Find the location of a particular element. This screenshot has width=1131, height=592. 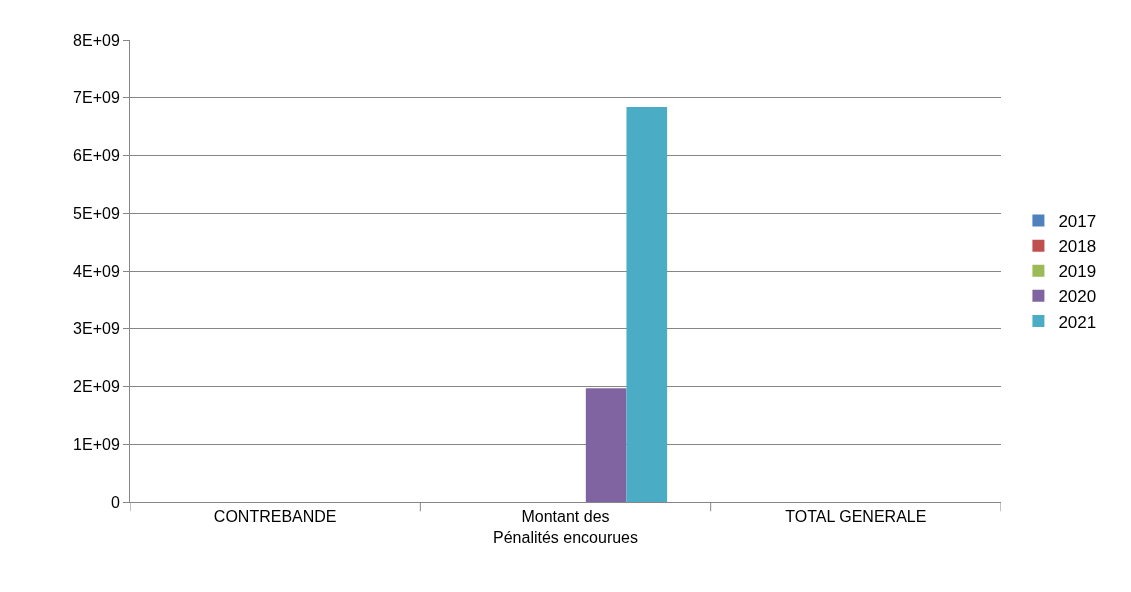

y-tick-label: 8E+09 is located at coordinates (96, 40).